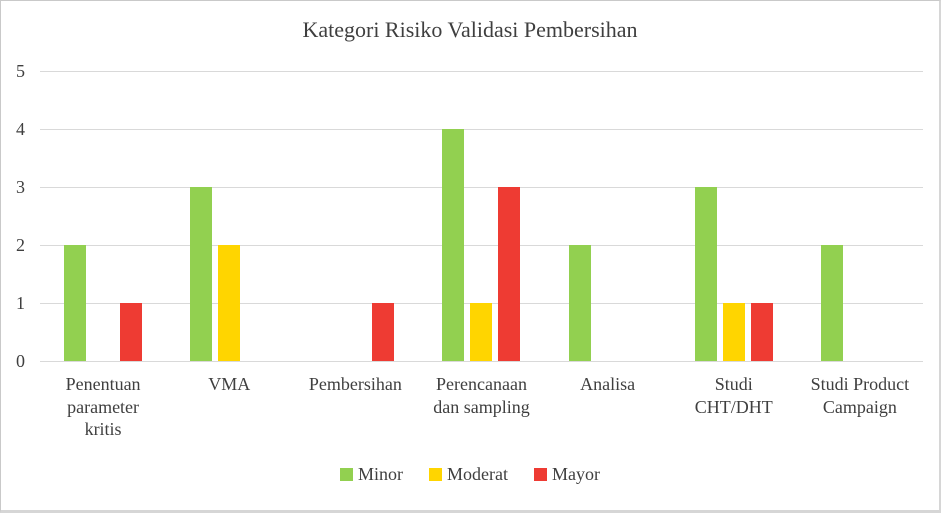  I want to click on x-tick-label-6: Studi Product Campaign, so click(860, 395).